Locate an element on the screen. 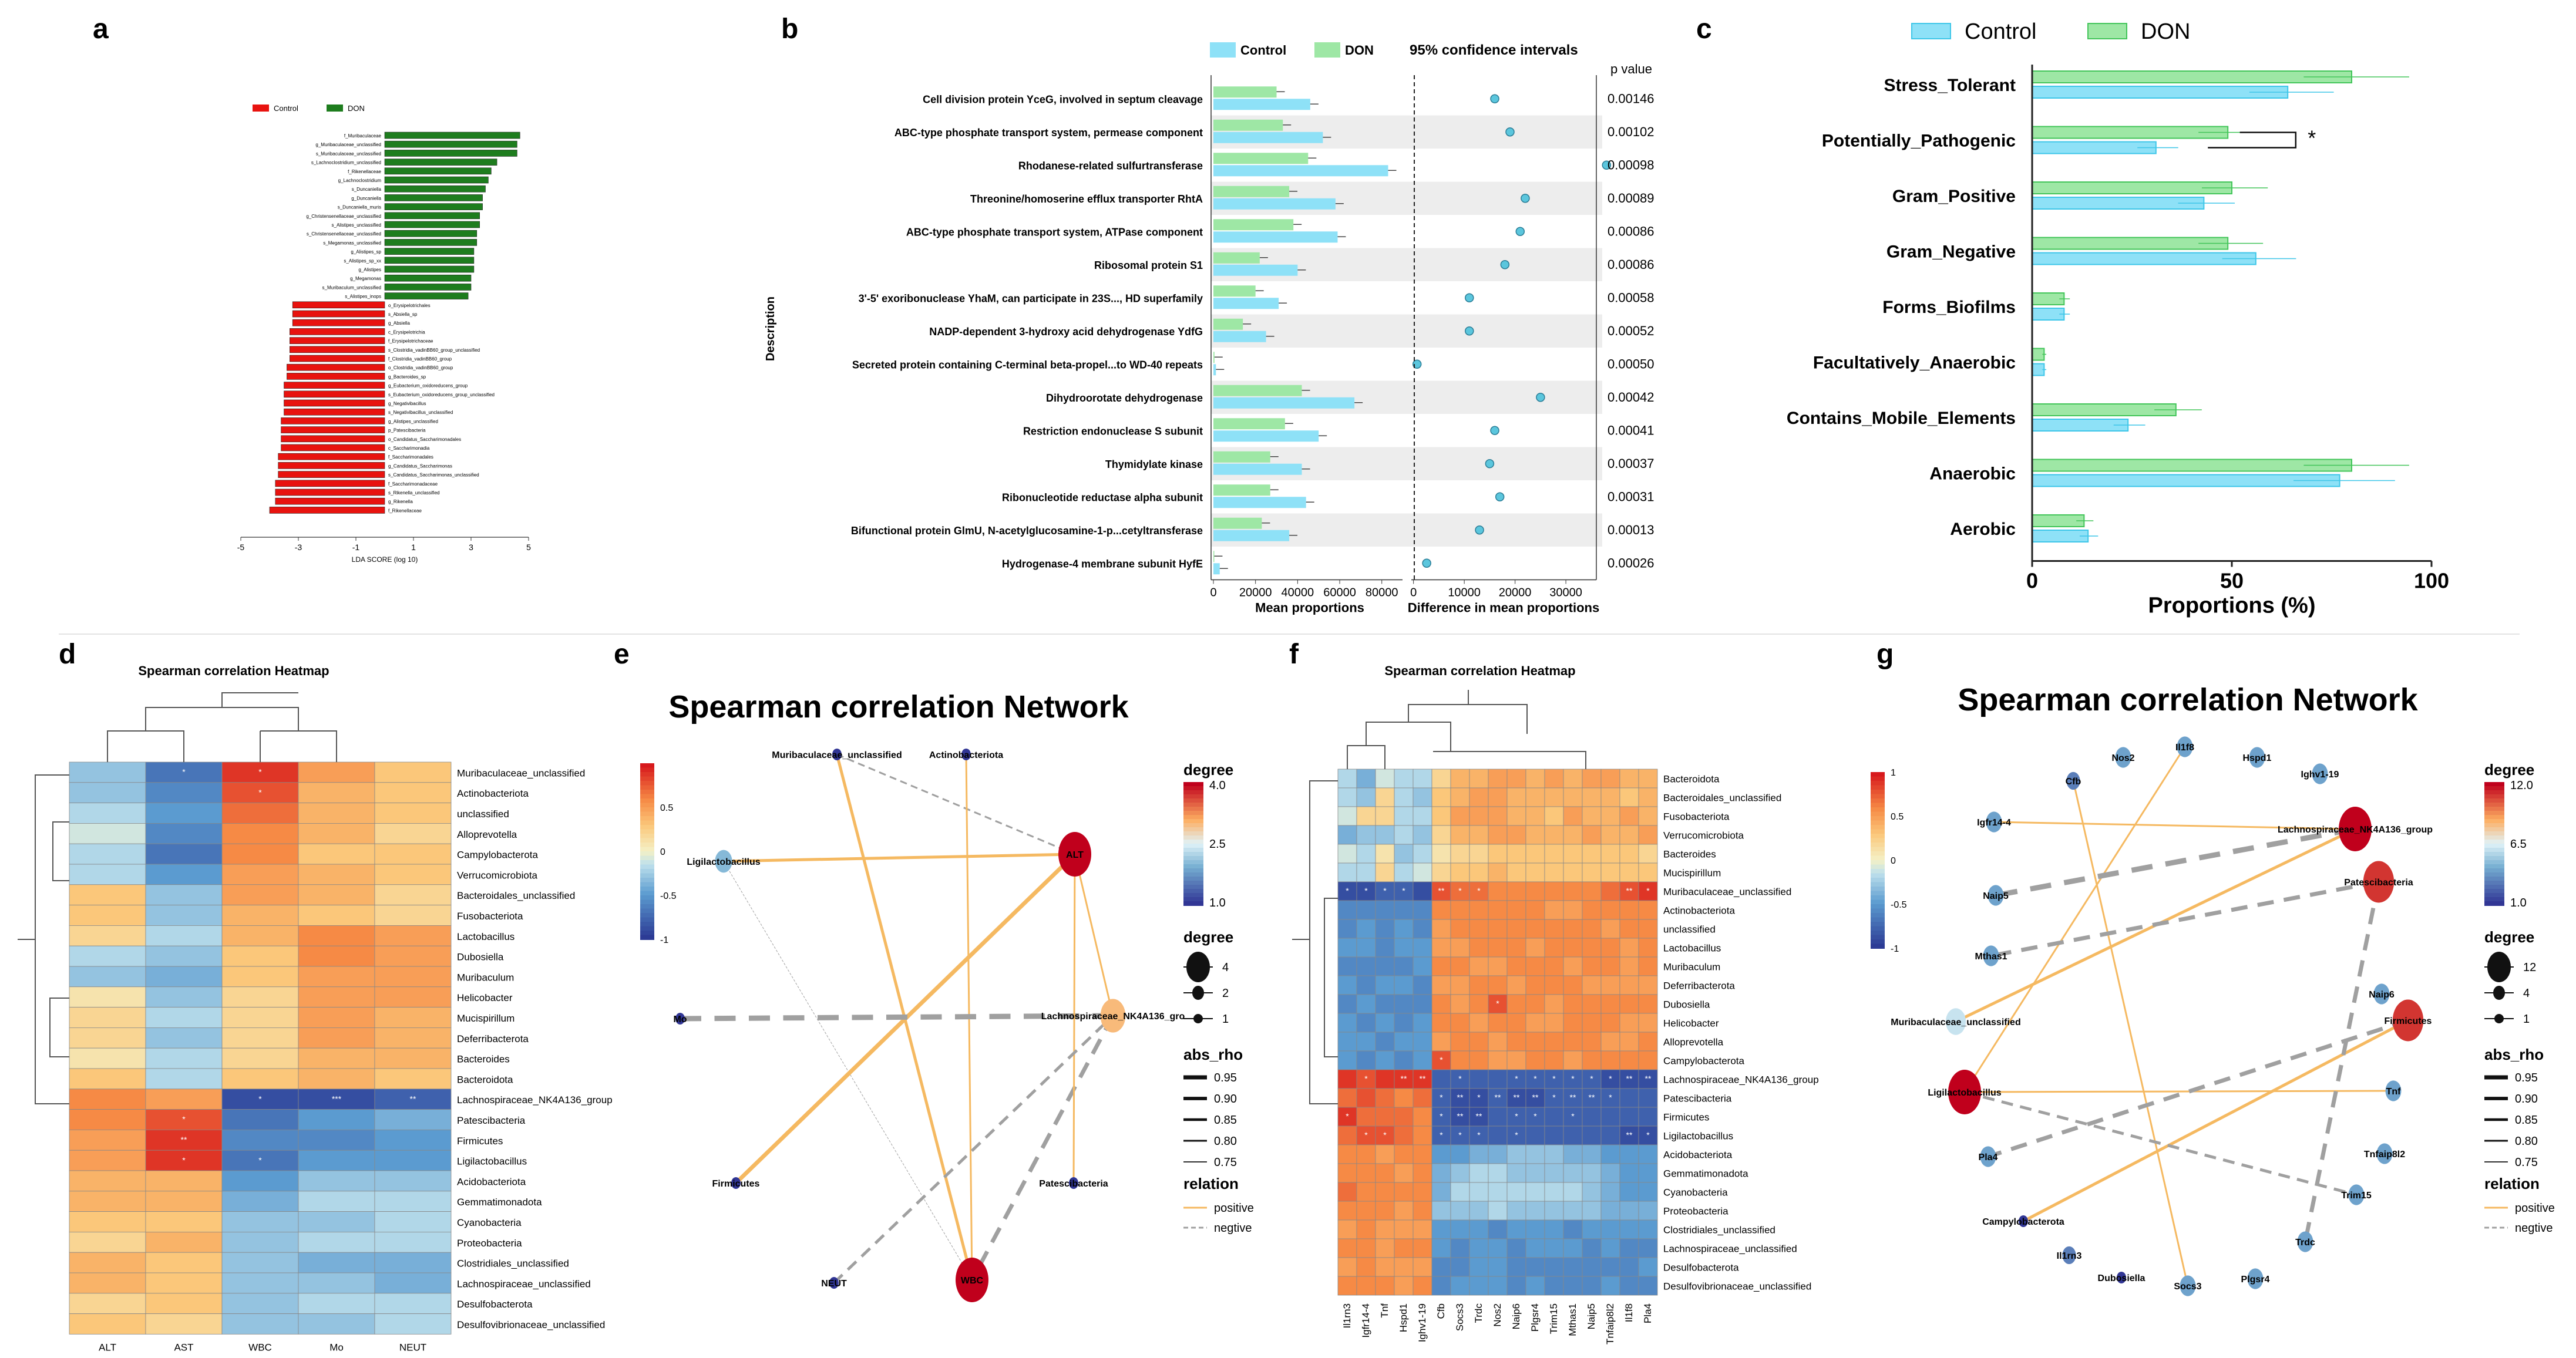  pvalue: 0.00146 is located at coordinates (1631, 98).